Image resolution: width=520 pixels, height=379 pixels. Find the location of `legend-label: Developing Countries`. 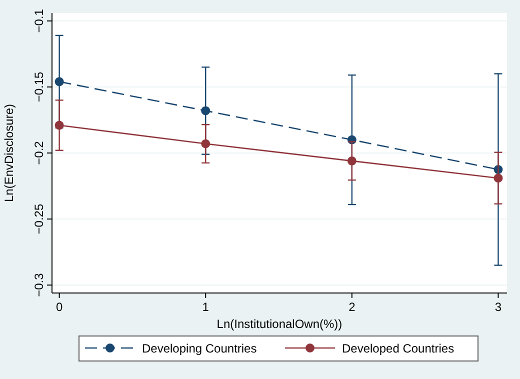

legend-label: Developing Countries is located at coordinates (199, 349).